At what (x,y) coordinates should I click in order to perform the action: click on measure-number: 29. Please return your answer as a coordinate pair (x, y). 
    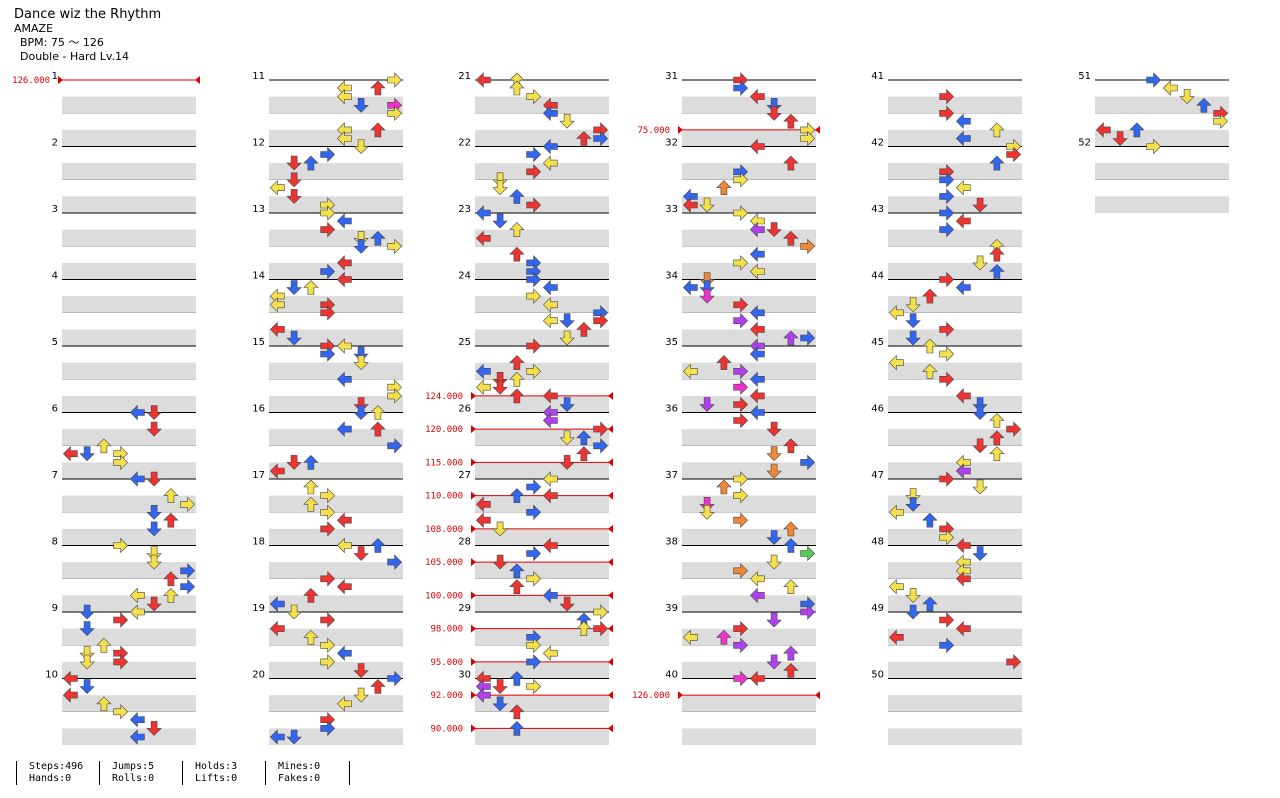
    Looking at the image, I should click on (464, 608).